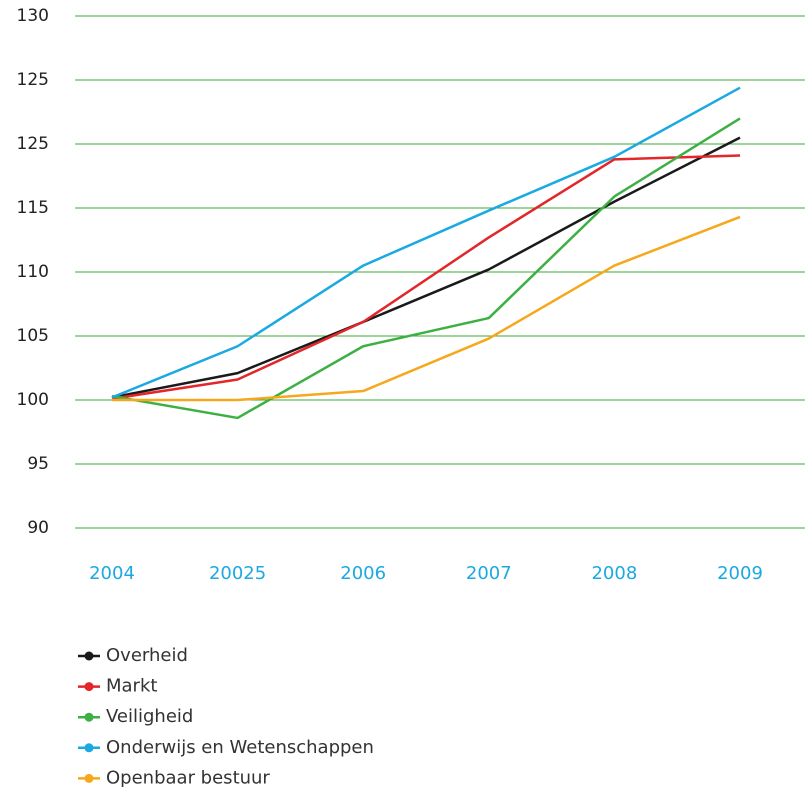 The height and width of the screenshot is (796, 805). Describe the element at coordinates (614, 573) in the screenshot. I see `x-tick-label: 2008` at that location.